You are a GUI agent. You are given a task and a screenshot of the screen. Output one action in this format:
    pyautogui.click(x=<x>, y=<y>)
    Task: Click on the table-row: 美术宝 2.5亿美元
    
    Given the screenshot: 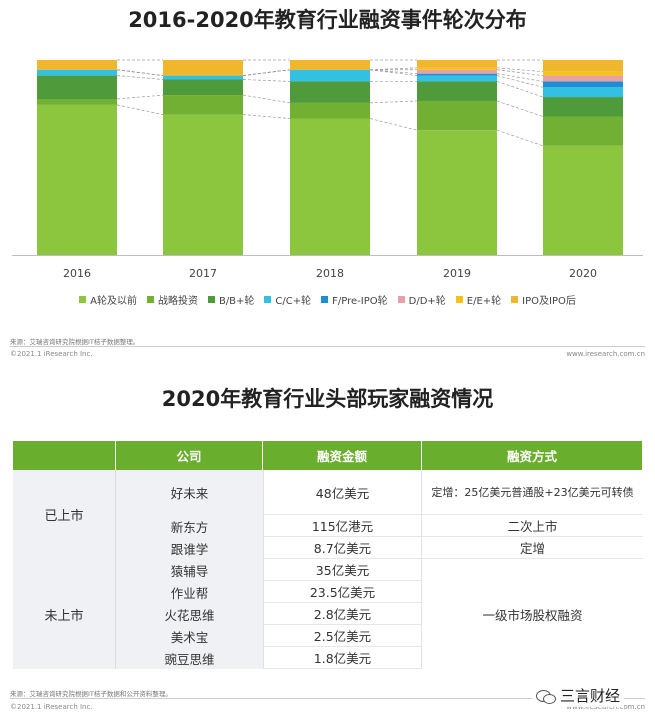 What is the action you would take?
    pyautogui.click(x=328, y=636)
    